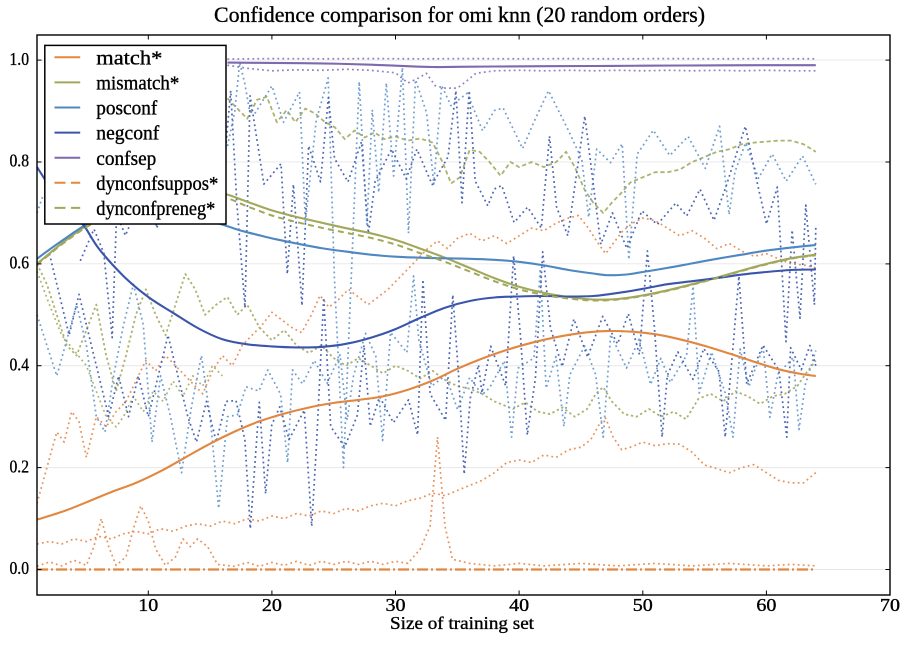 This screenshot has height=649, width=906. I want to click on svg-text: 40, so click(519, 605).